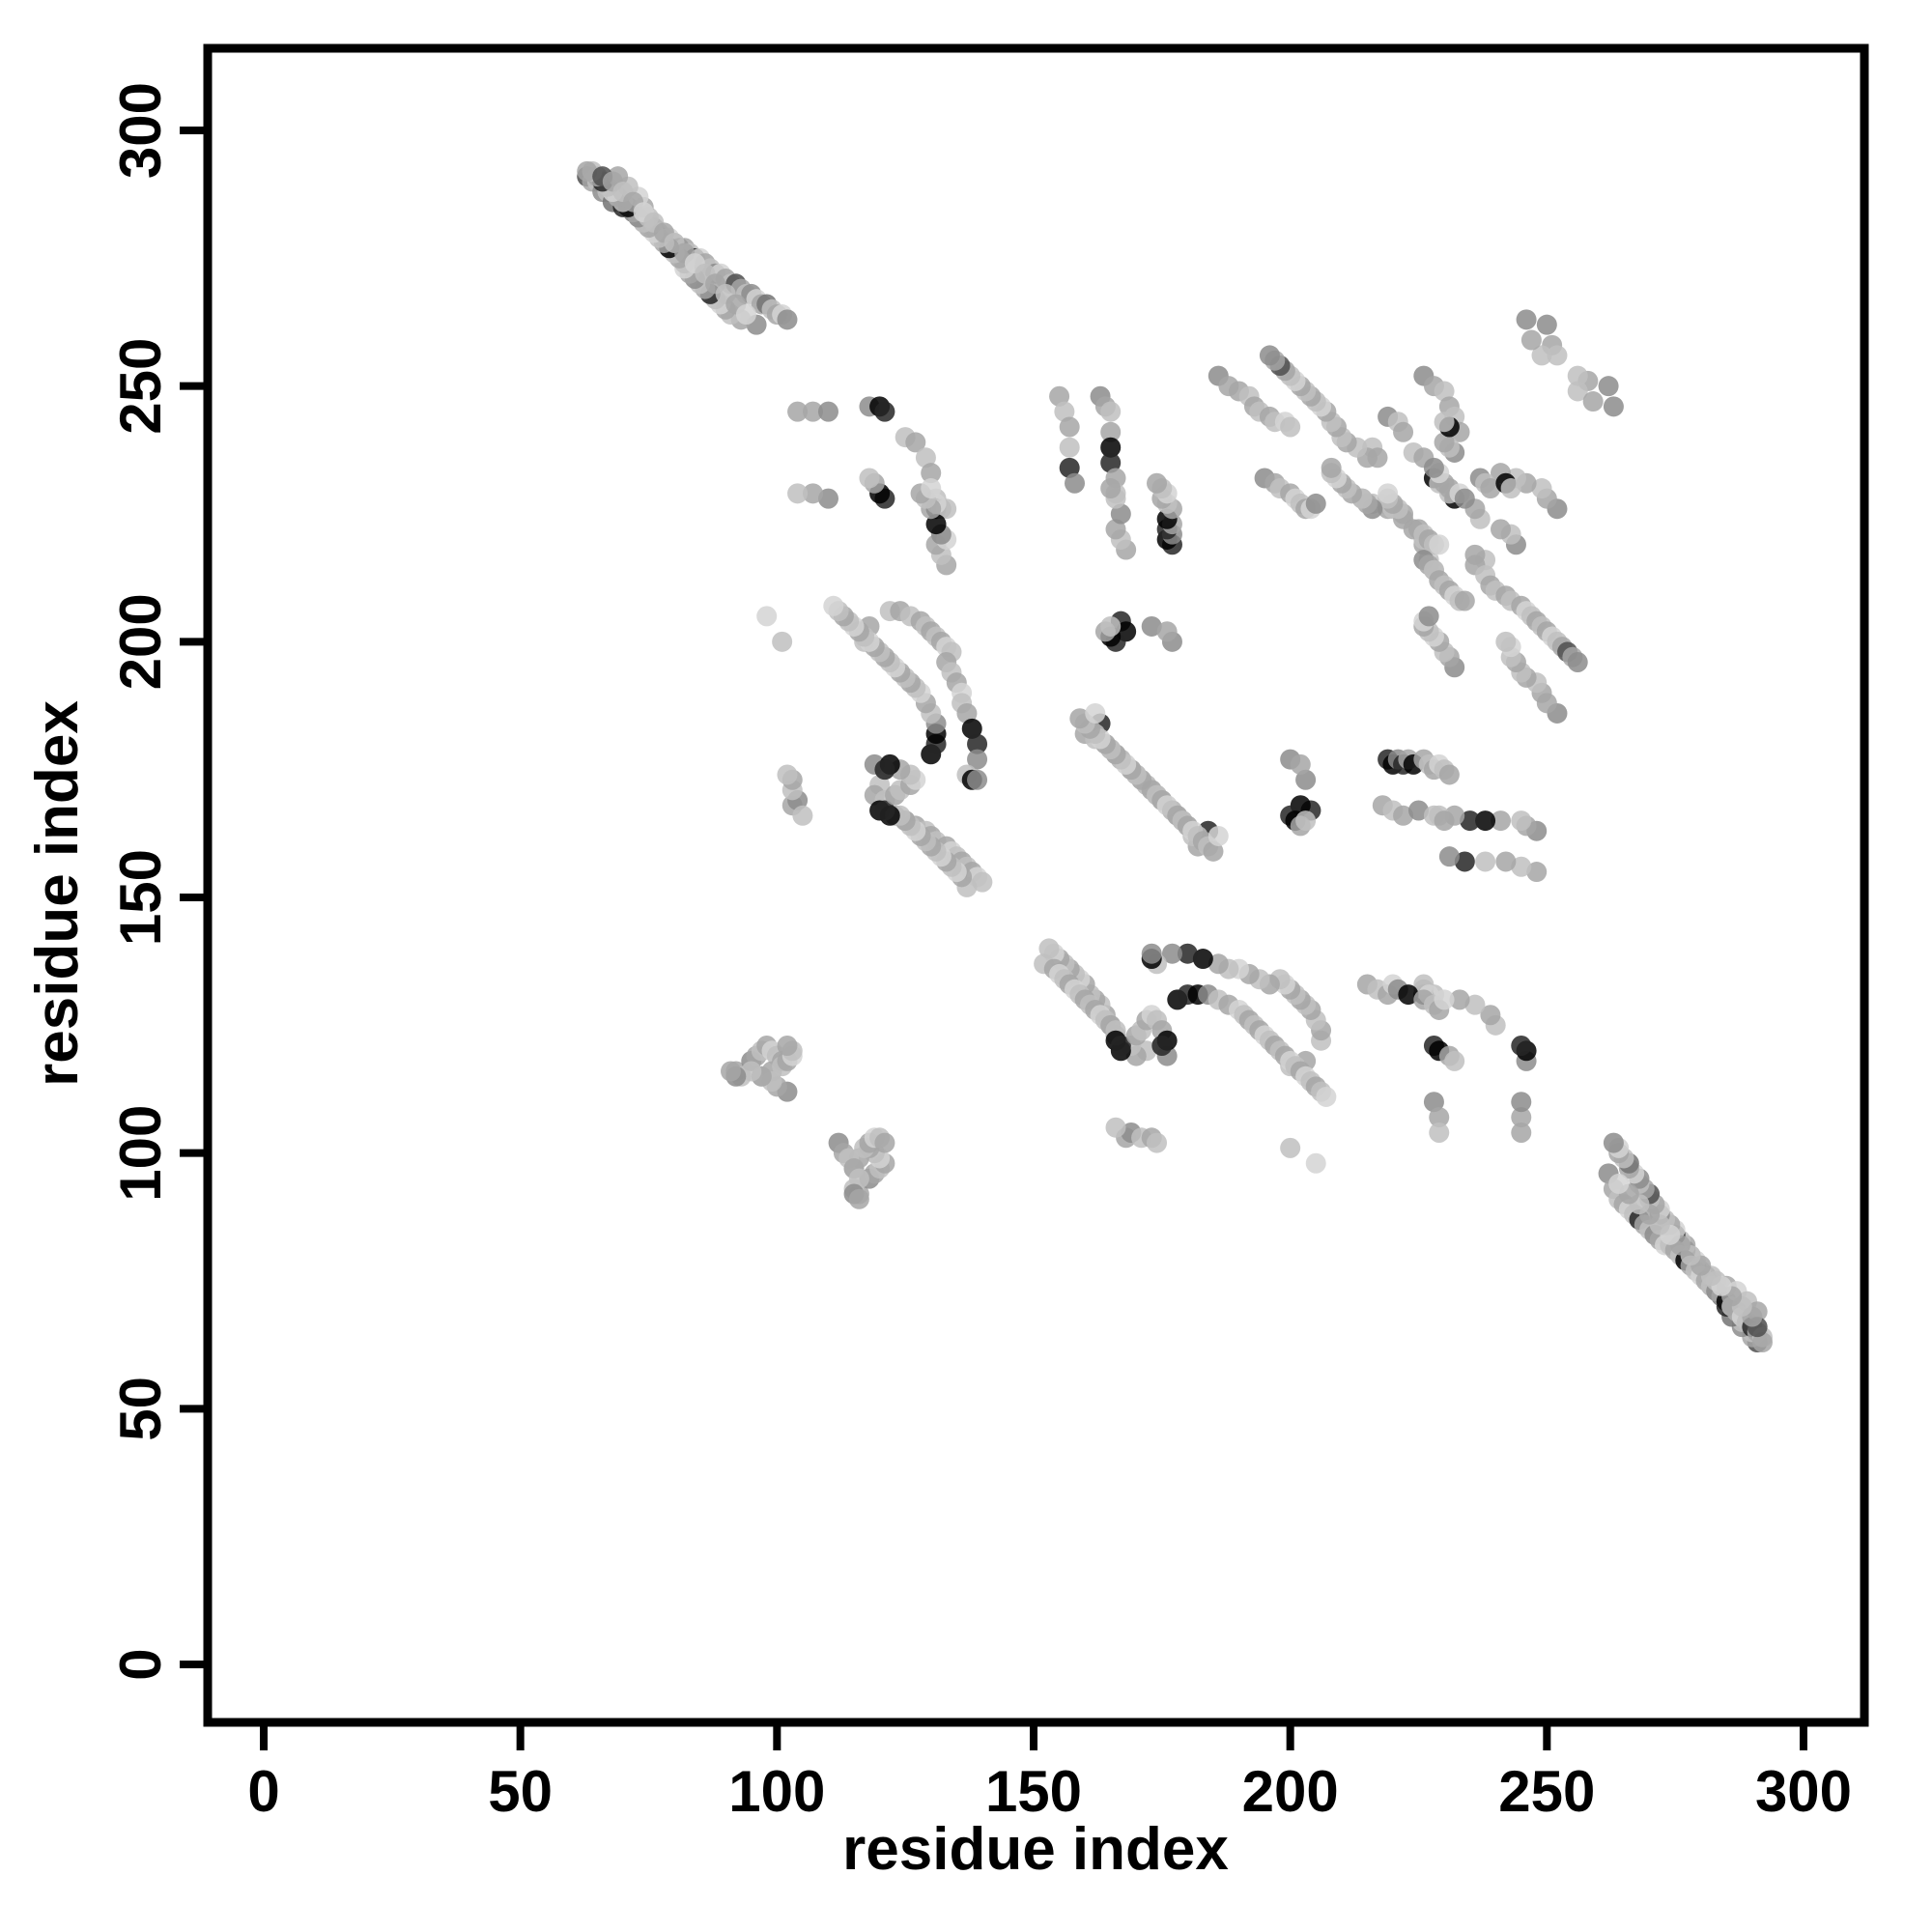 The image size is (1932, 1932). What do you see at coordinates (140, 130) in the screenshot?
I see `y-tick-label: 300` at bounding box center [140, 130].